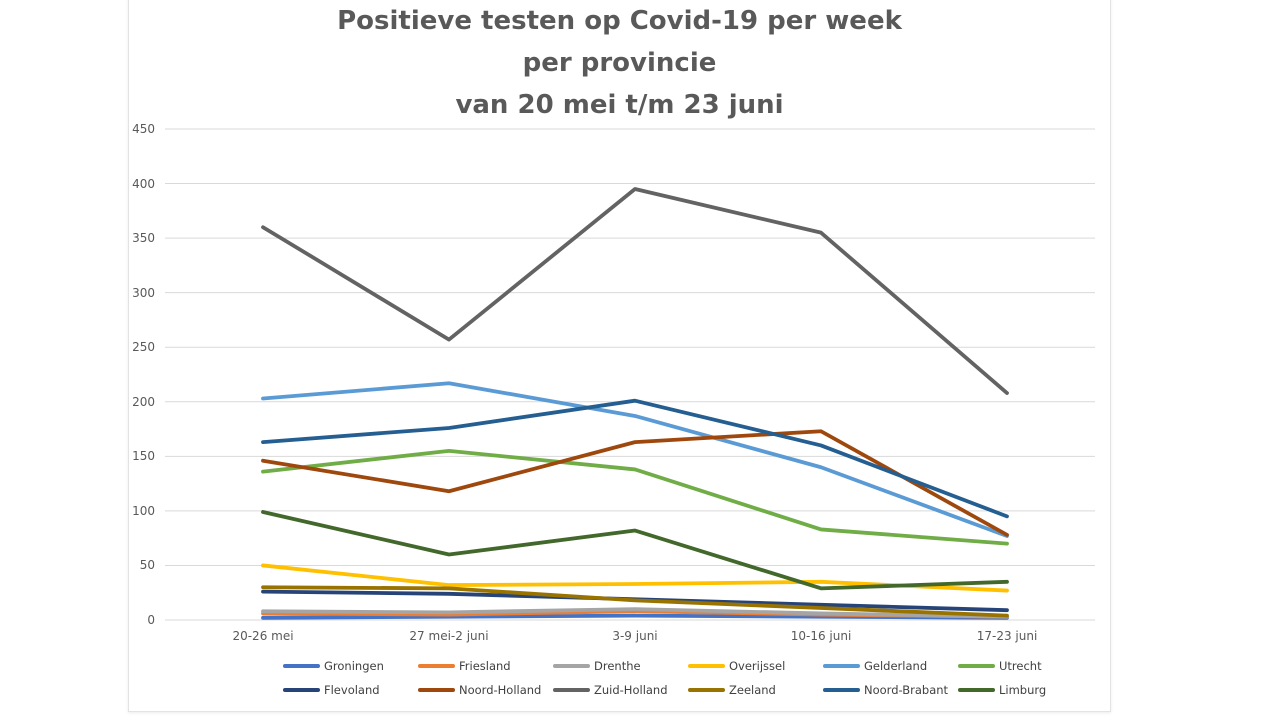  Describe the element at coordinates (635, 613) in the screenshot. I see `series-line-drenthe` at that location.